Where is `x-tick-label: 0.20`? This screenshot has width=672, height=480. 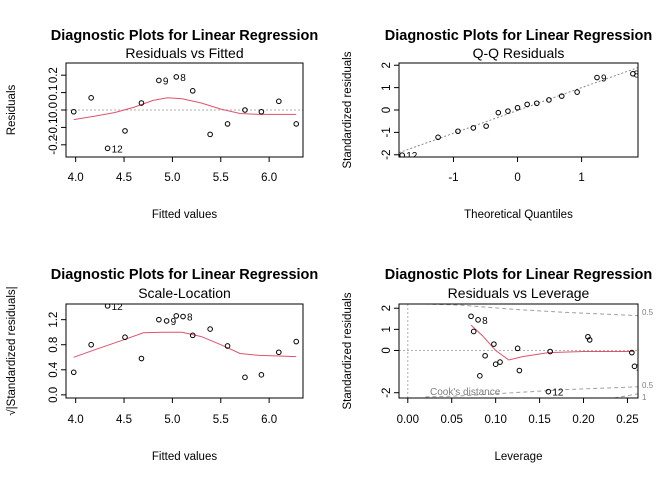
x-tick-label: 0.20 is located at coordinates (583, 420).